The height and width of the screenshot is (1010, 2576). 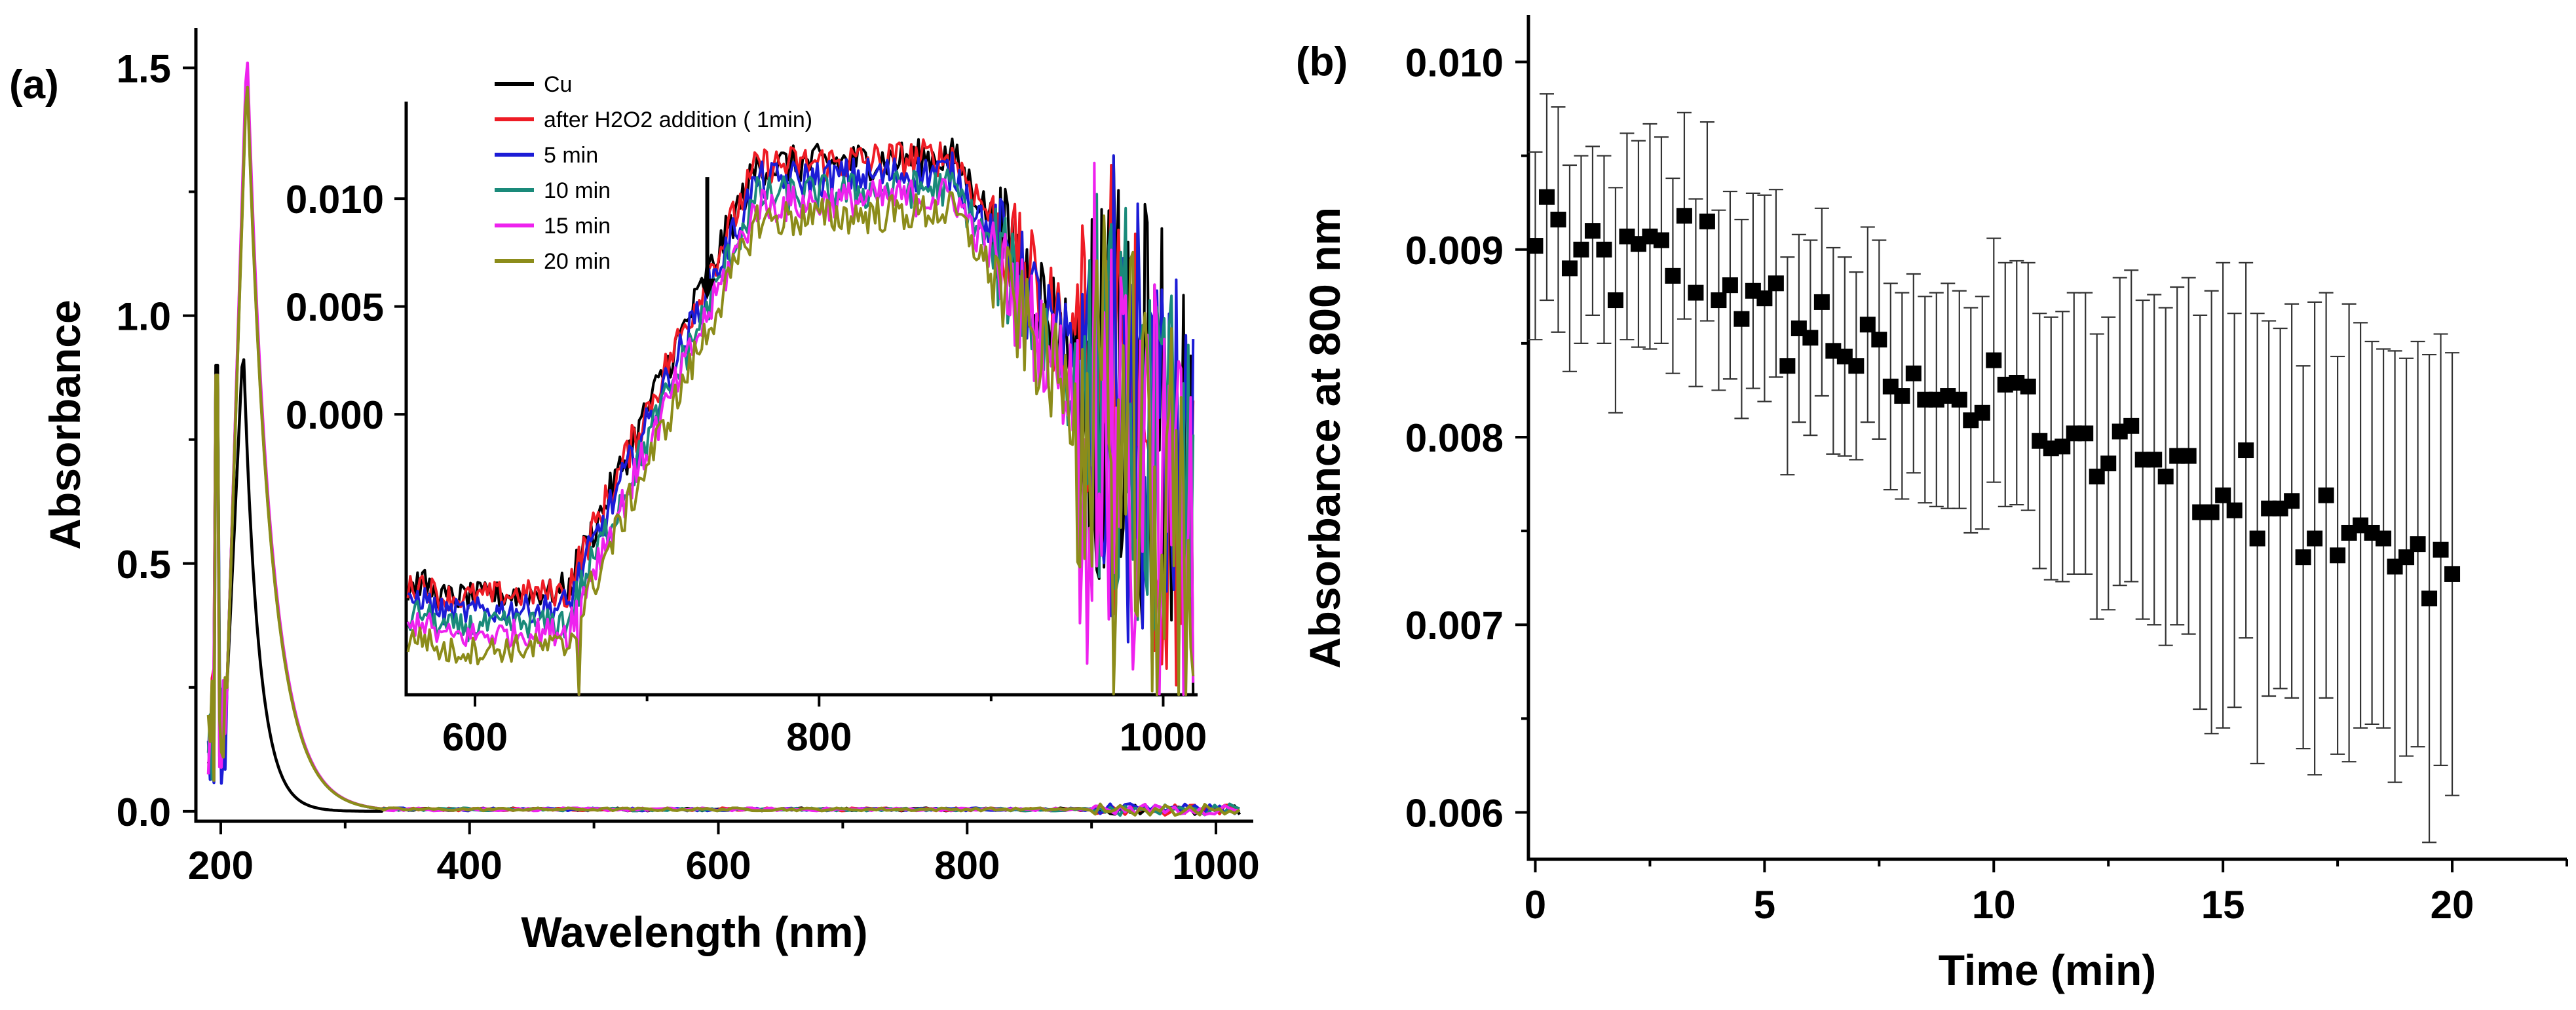 What do you see at coordinates (2453, 905) in the screenshot?
I see `panel-b-x-tick-label: 20` at bounding box center [2453, 905].